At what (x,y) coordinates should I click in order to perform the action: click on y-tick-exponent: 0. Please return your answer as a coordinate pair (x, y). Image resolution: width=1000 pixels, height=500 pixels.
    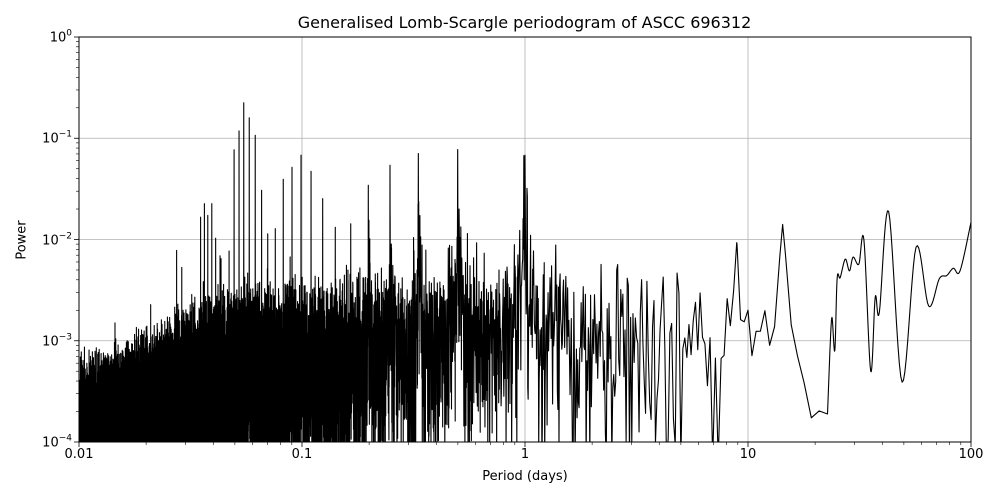
    Looking at the image, I should click on (69, 33).